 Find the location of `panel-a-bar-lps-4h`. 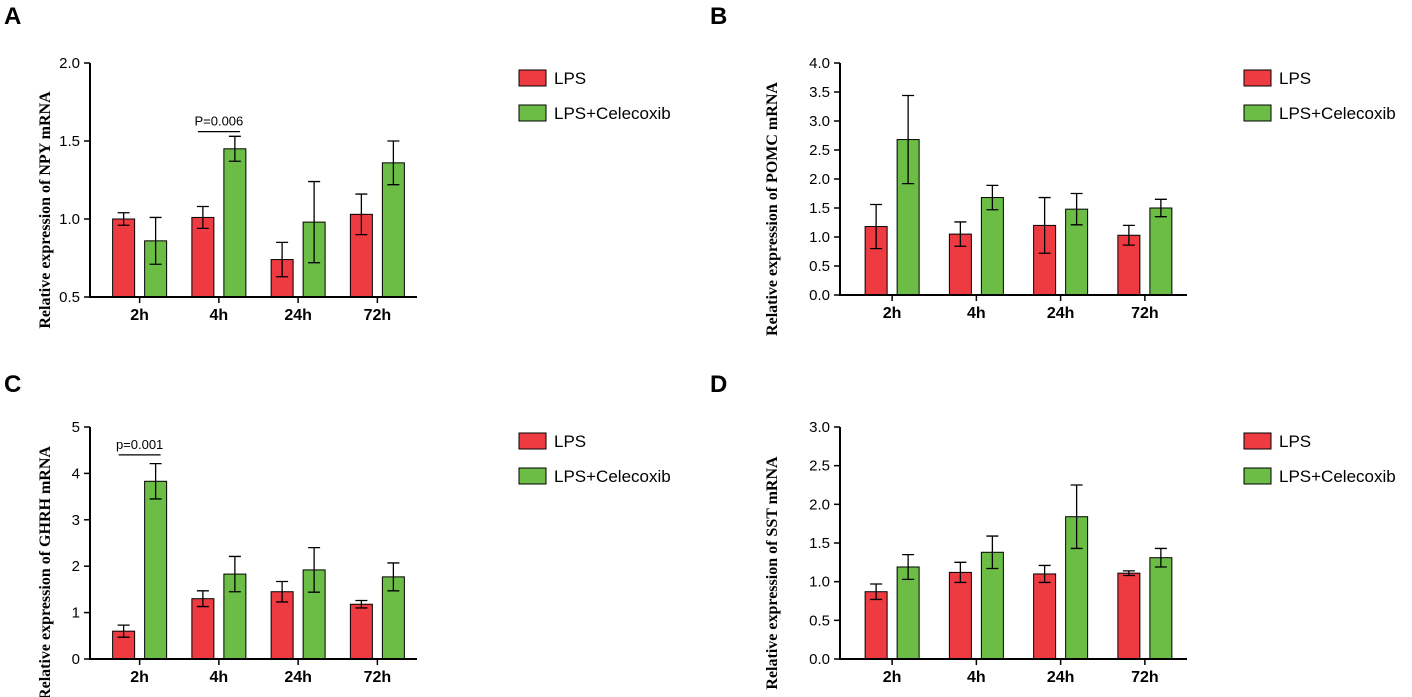

panel-a-bar-lps-4h is located at coordinates (203, 257).